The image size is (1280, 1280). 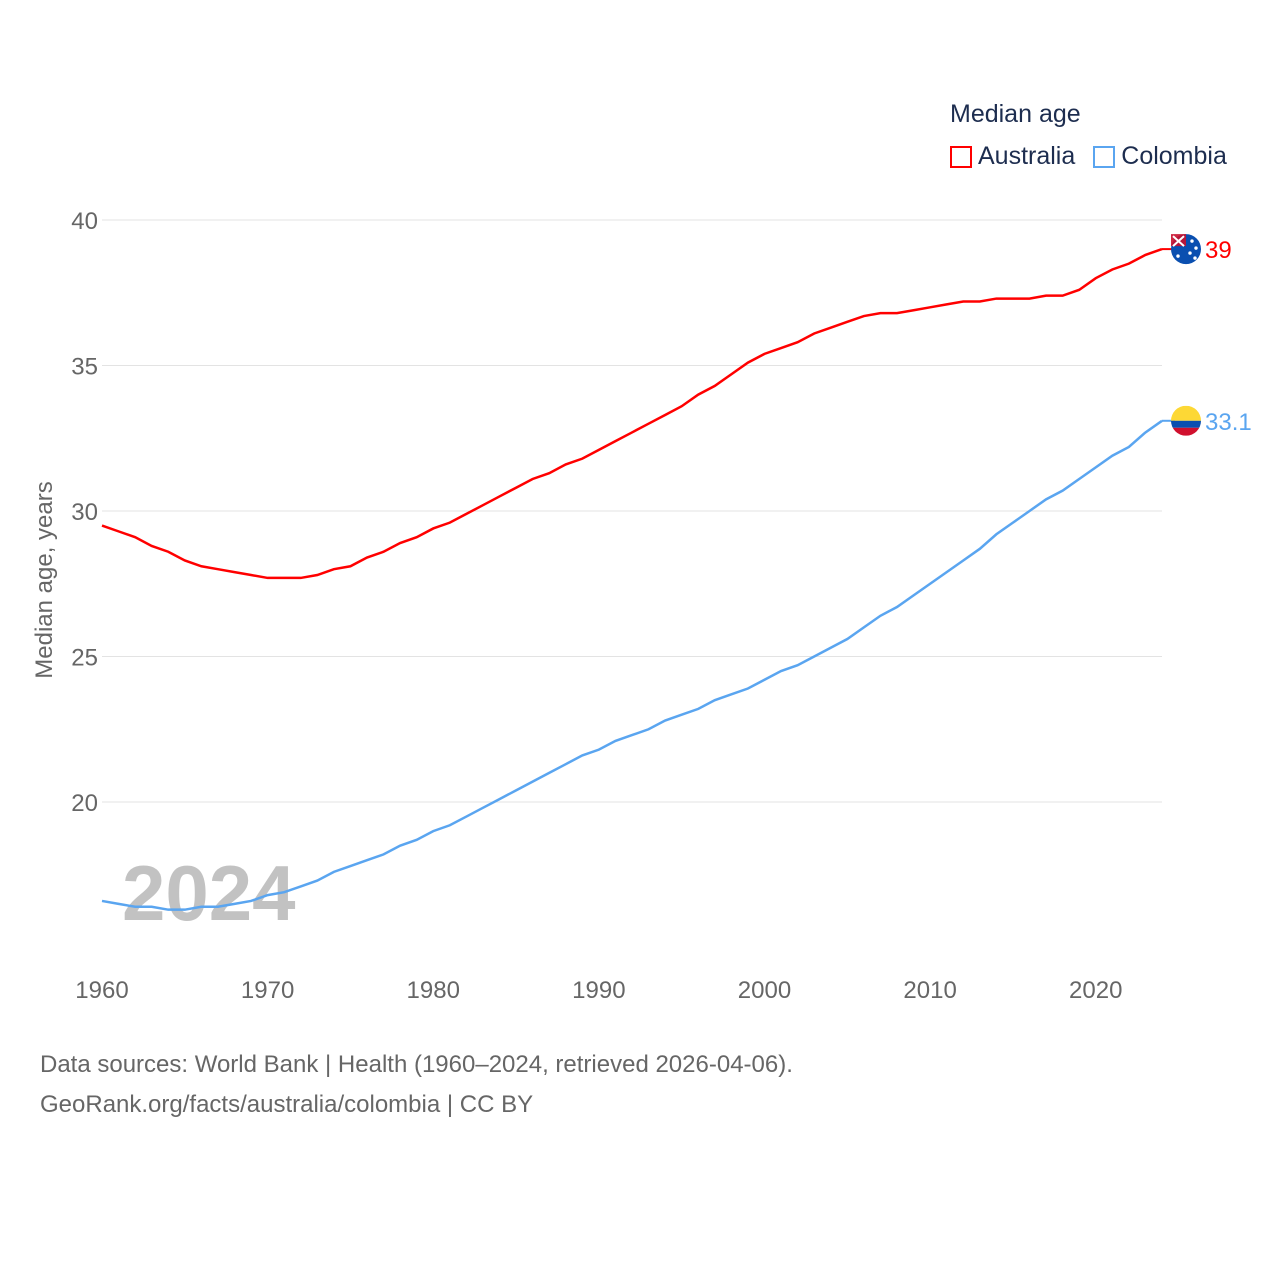 I want to click on flag-stripe-blue, so click(x=1186, y=424).